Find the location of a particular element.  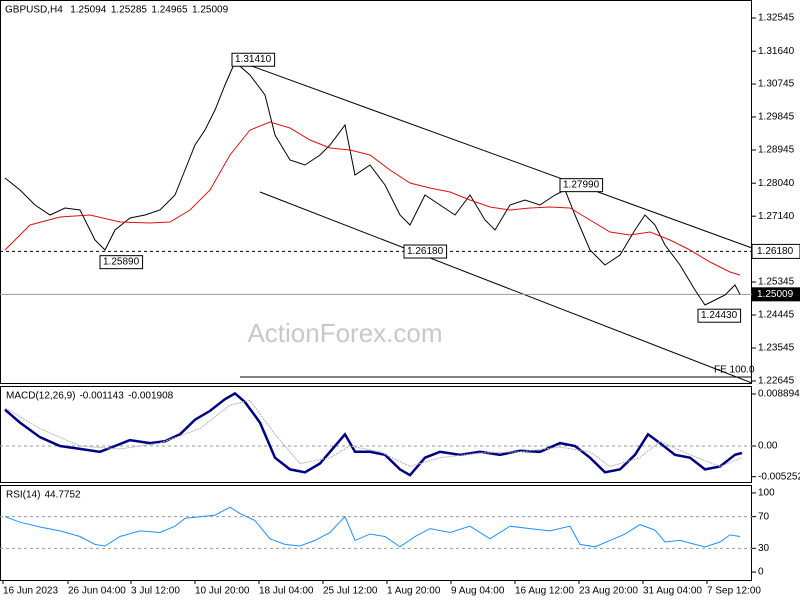

annotation-label: 1.24430 is located at coordinates (719, 315).